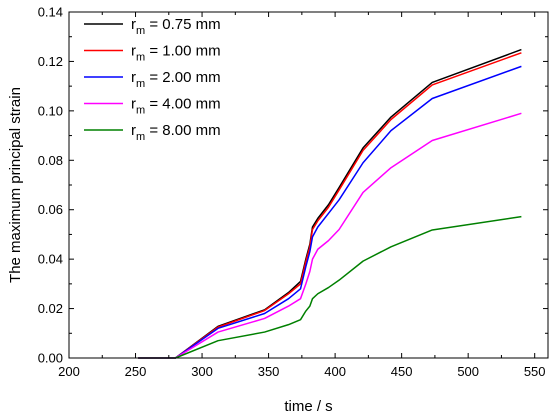 The image size is (550, 417). Describe the element at coordinates (50, 209) in the screenshot. I see `y-tick-label: 0.06` at that location.